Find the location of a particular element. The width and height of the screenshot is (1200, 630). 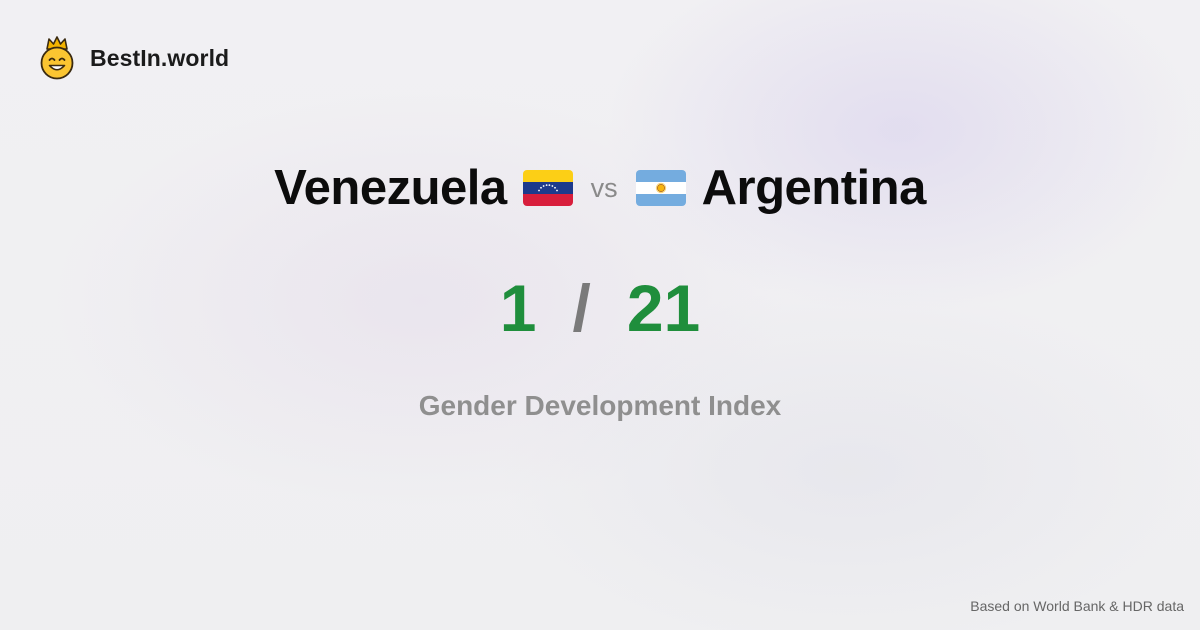

crowned-smiley-face-icon is located at coordinates (57, 58).